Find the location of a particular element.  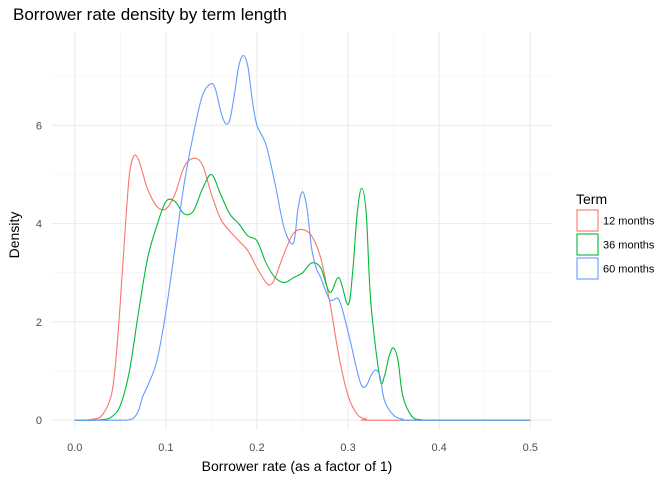

x-tick-label: 0.5 is located at coordinates (530, 448).